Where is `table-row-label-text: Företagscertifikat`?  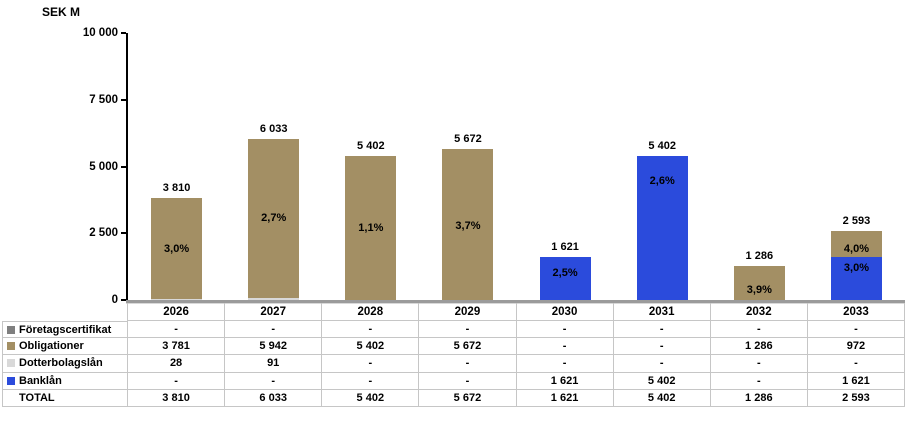 table-row-label-text: Företagscertifikat is located at coordinates (65, 329).